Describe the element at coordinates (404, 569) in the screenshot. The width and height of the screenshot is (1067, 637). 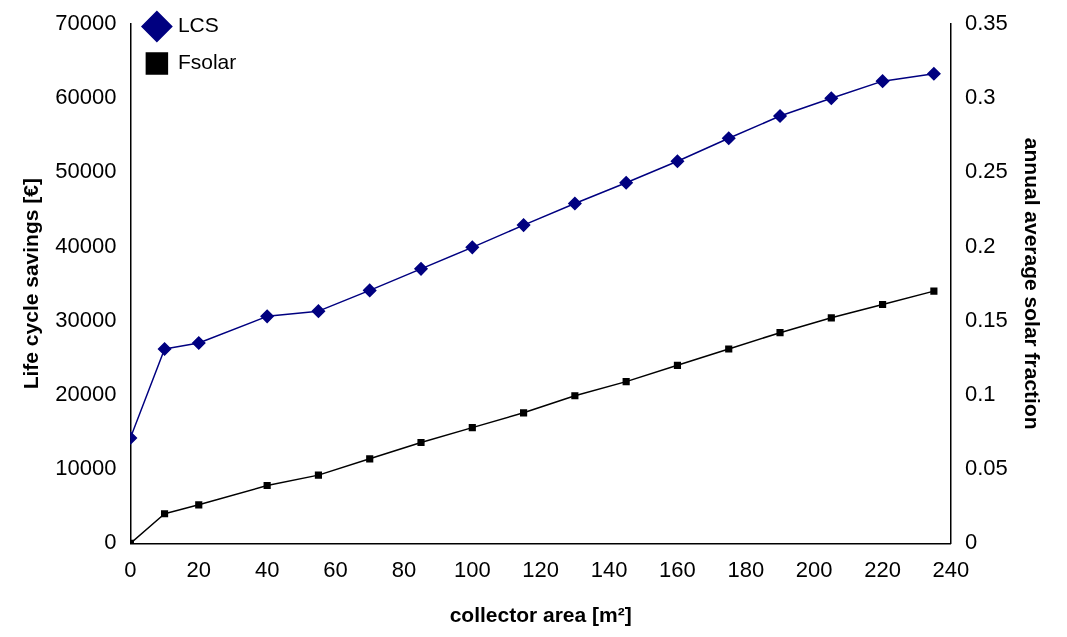
I see `x-tick-label: 80` at that location.